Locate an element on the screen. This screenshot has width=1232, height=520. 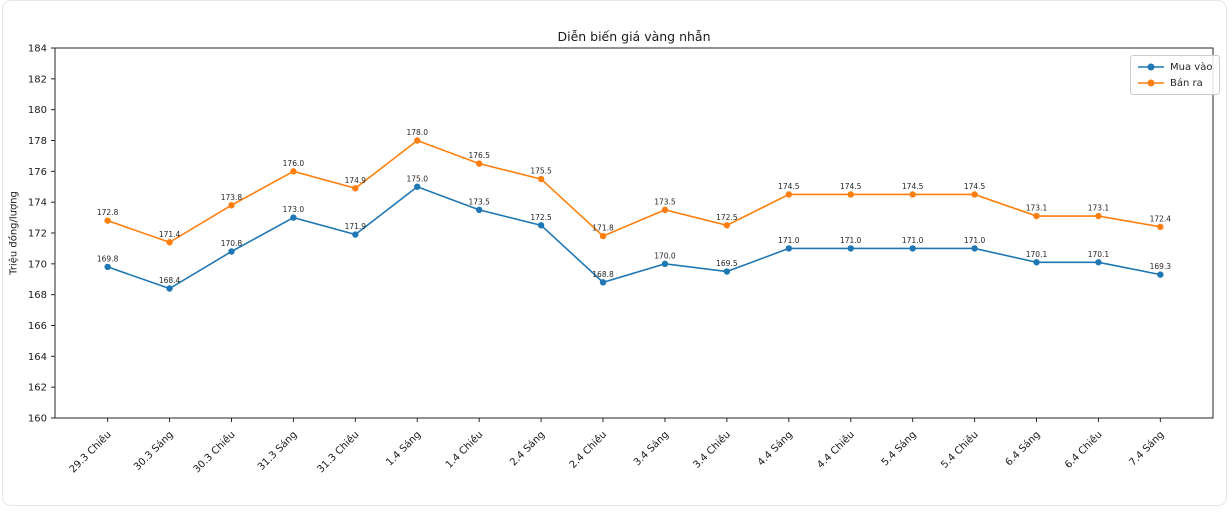
legend-item-mua-vao: Mua vào is located at coordinates (1175, 67).